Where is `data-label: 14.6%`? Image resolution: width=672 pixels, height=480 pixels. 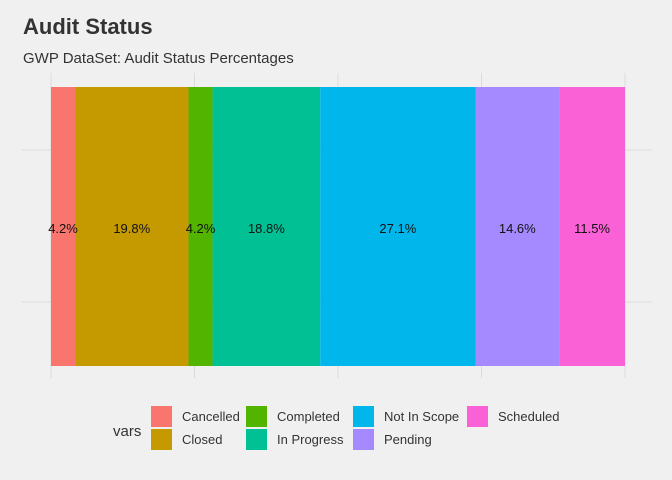 data-label: 14.6% is located at coordinates (517, 228).